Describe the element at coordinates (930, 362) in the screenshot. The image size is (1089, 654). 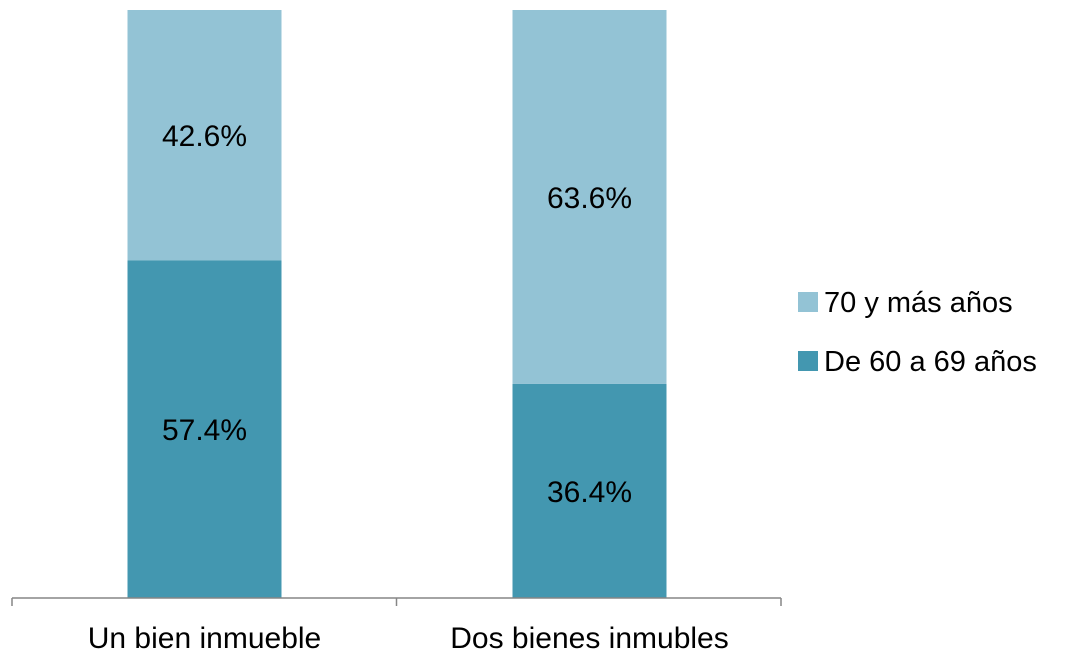
I see `legend-label: De 60 a 69 años` at that location.